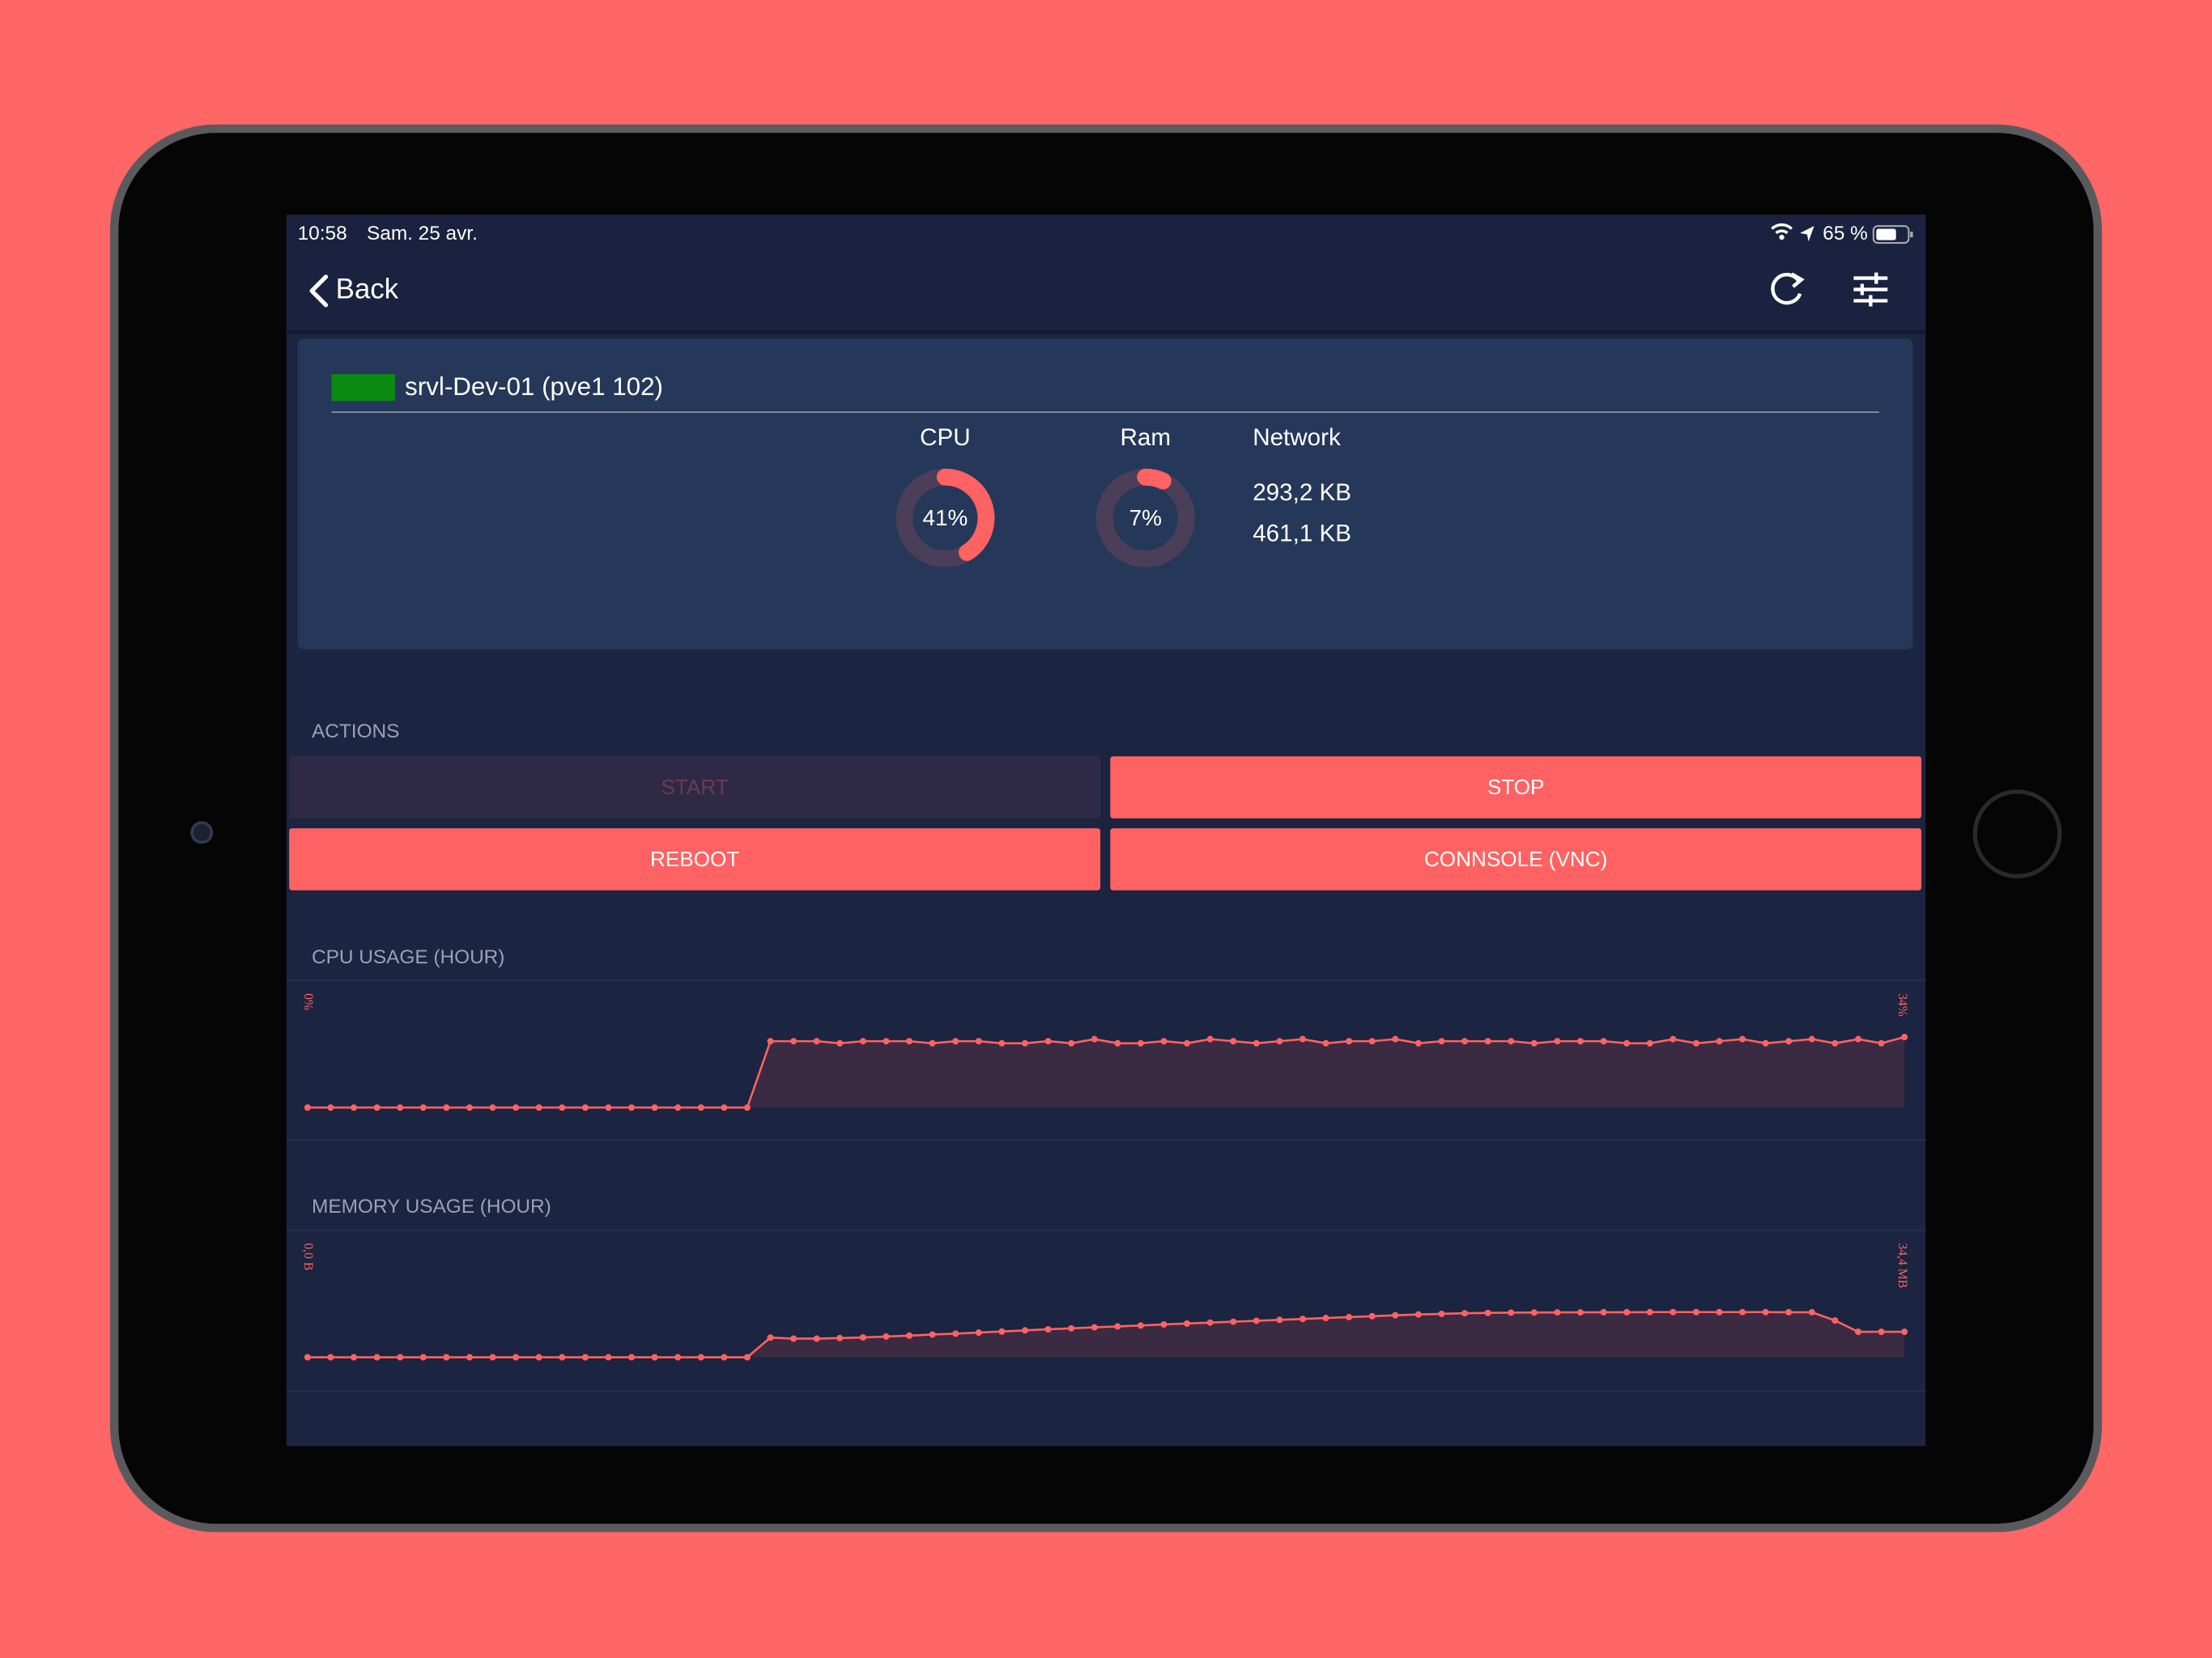 This screenshot has height=1658, width=2212. What do you see at coordinates (1106, 332) in the screenshot?
I see `nav-separator` at bounding box center [1106, 332].